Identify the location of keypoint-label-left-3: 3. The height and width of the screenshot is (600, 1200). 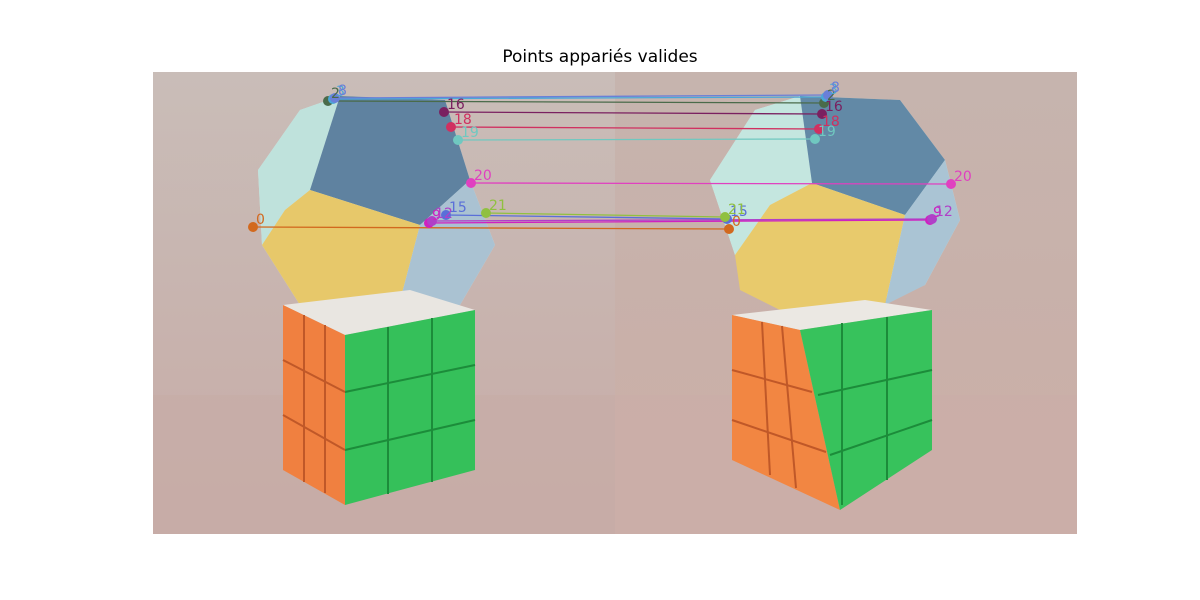
(340, 92).